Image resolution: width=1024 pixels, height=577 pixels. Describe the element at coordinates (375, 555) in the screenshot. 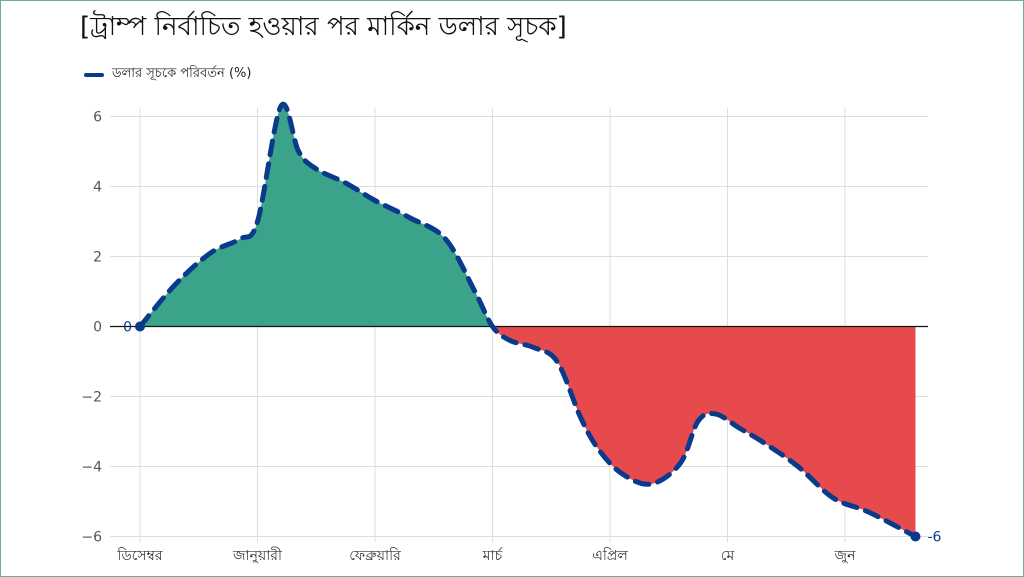

I see `x-tick-label: ফেব্রুয়ারি` at that location.